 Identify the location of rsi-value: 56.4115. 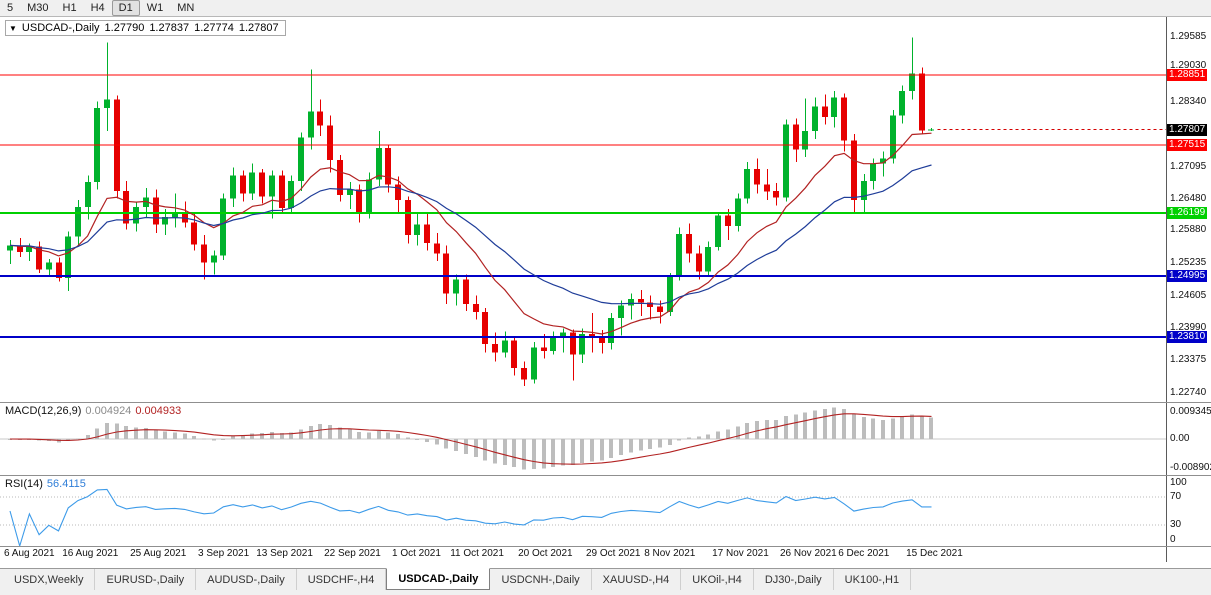
(66, 484).